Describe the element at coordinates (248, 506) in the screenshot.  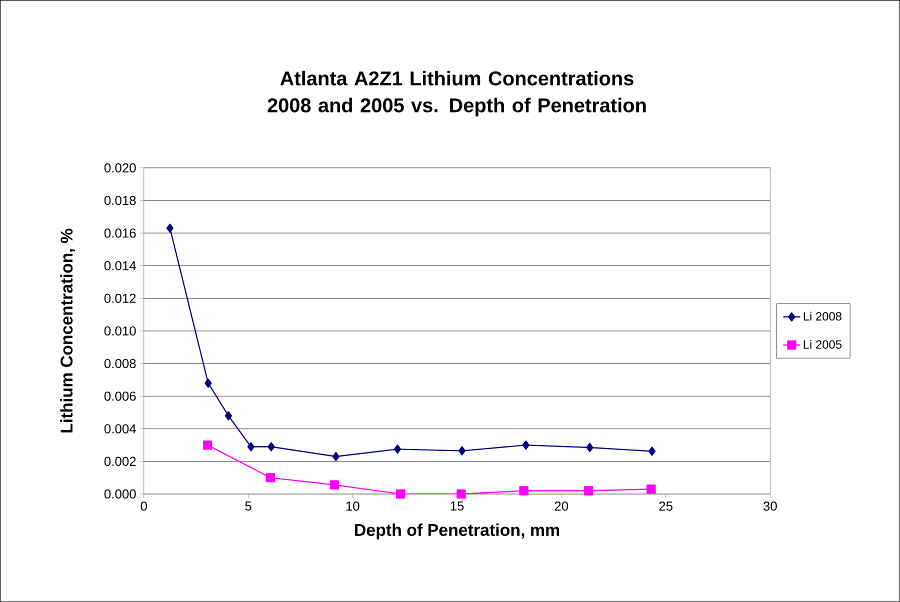
I see `x-tick-label: 5` at that location.